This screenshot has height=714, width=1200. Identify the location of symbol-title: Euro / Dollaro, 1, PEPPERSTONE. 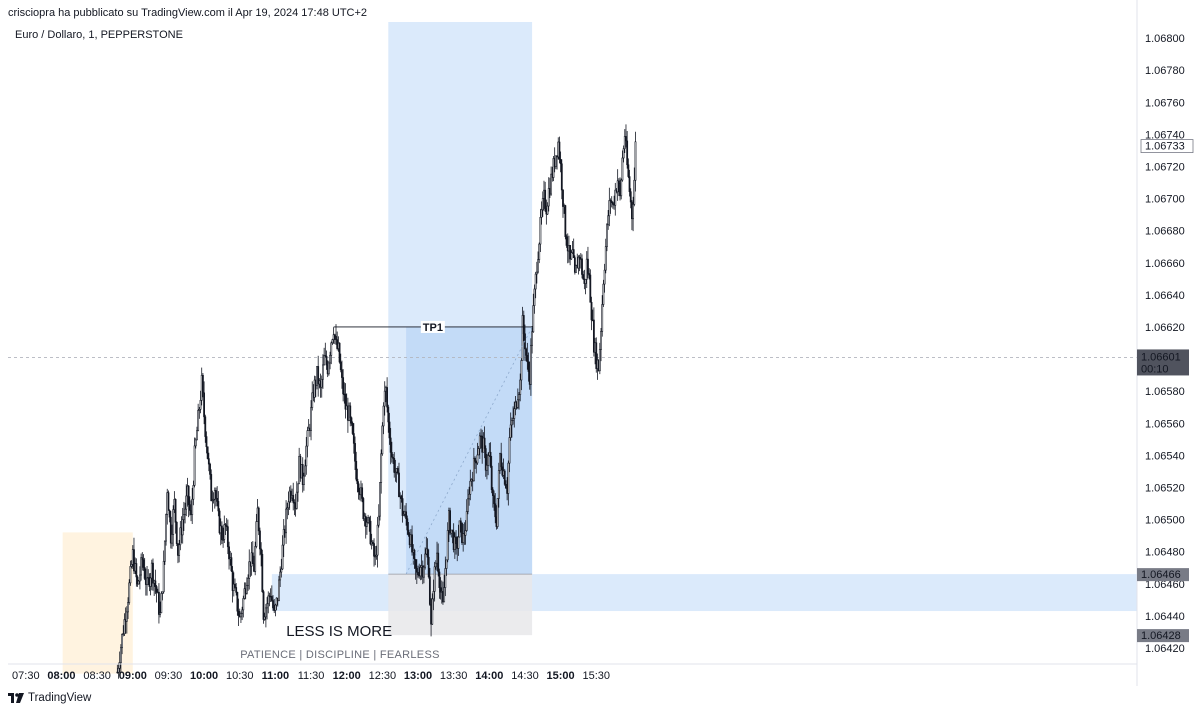
(99, 35).